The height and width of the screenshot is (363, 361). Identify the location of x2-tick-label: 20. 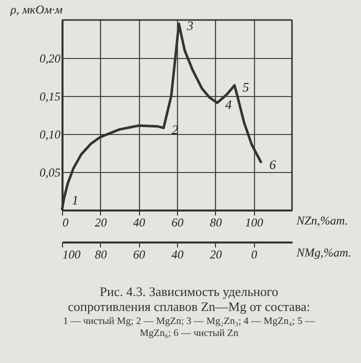
(216, 255).